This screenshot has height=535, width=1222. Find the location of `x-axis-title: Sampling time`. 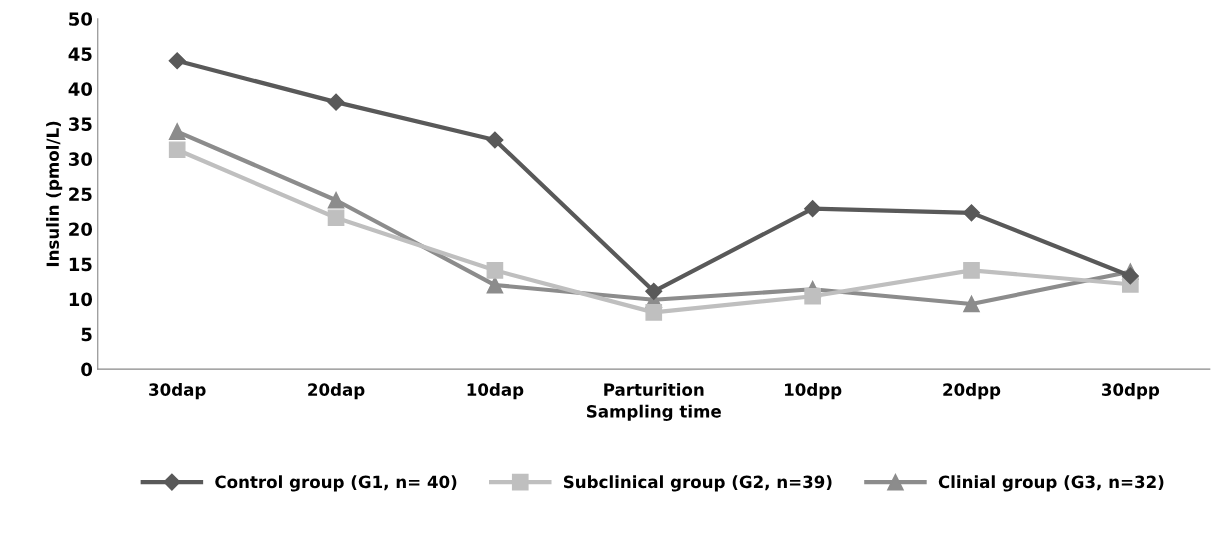

x-axis-title: Sampling time is located at coordinates (654, 412).